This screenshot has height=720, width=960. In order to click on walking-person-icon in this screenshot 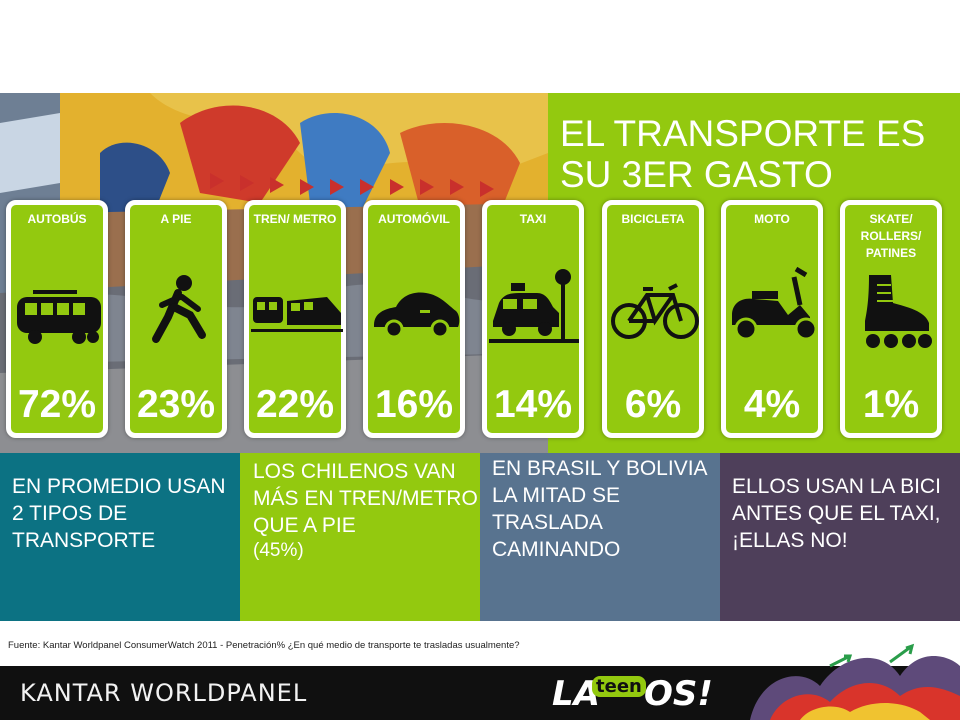, I will do `click(179, 309)`.